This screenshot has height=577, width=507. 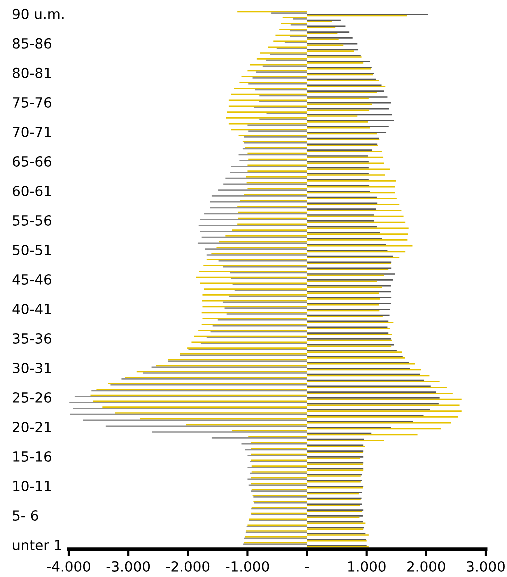 What do you see at coordinates (128, 566) in the screenshot?
I see `x-tick-label: -3.000` at bounding box center [128, 566].